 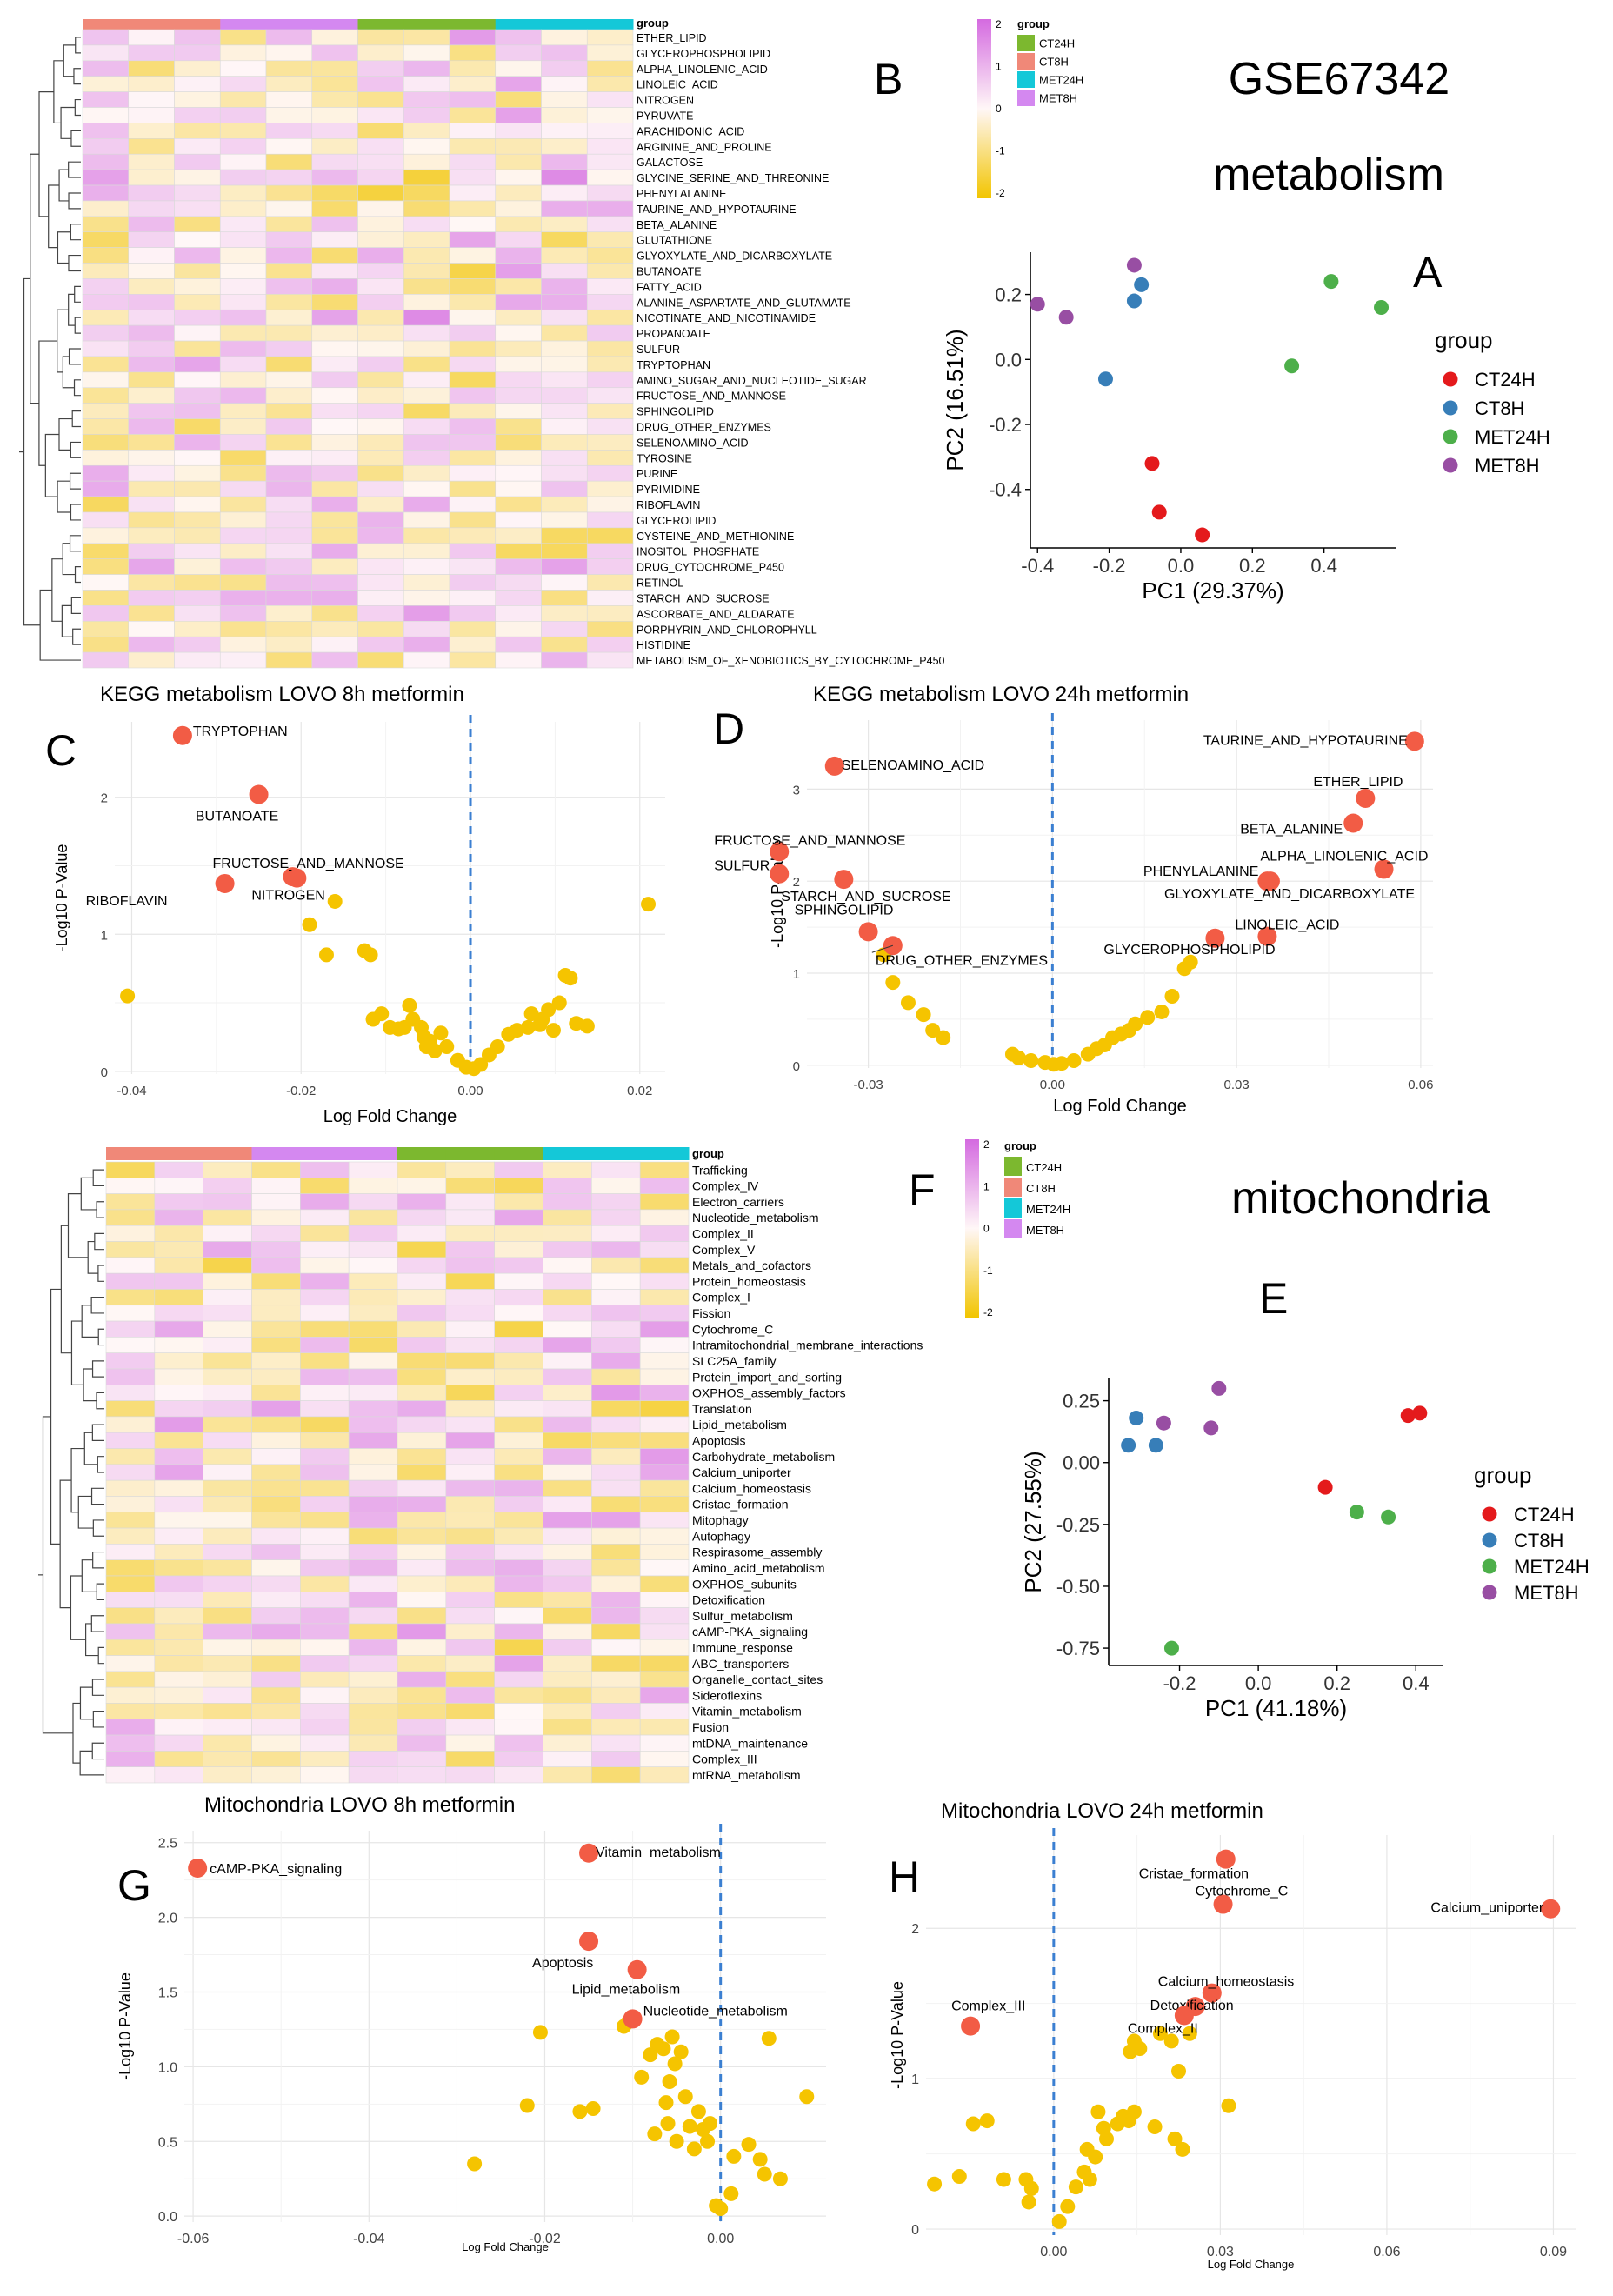 What do you see at coordinates (301, 1091) in the screenshot?
I see `x-tick-label: -0.02` at bounding box center [301, 1091].